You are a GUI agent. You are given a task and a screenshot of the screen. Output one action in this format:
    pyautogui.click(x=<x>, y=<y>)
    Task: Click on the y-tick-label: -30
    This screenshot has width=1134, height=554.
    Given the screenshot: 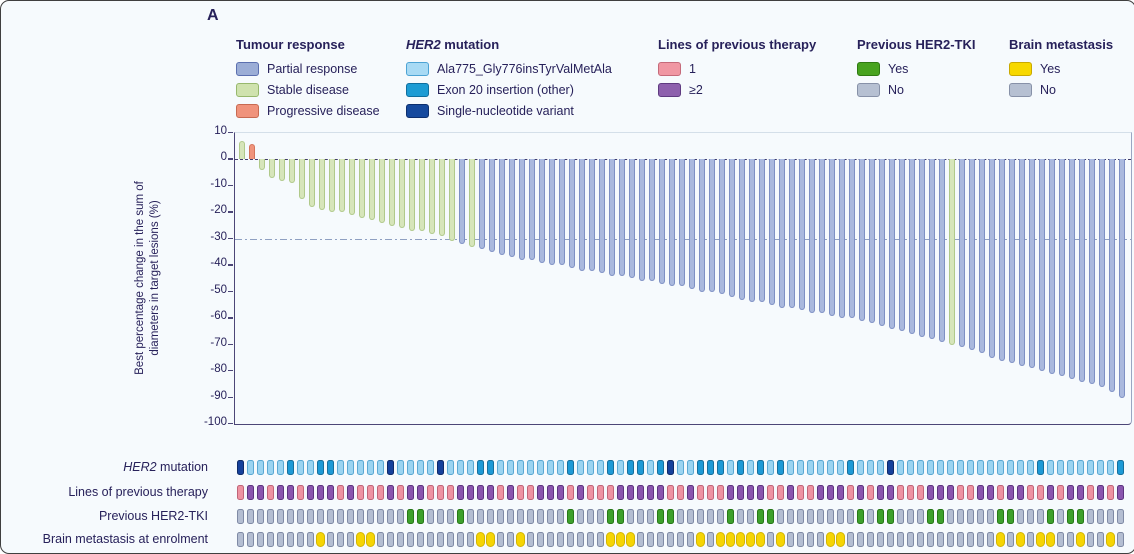 What is the action you would take?
    pyautogui.click(x=218, y=236)
    